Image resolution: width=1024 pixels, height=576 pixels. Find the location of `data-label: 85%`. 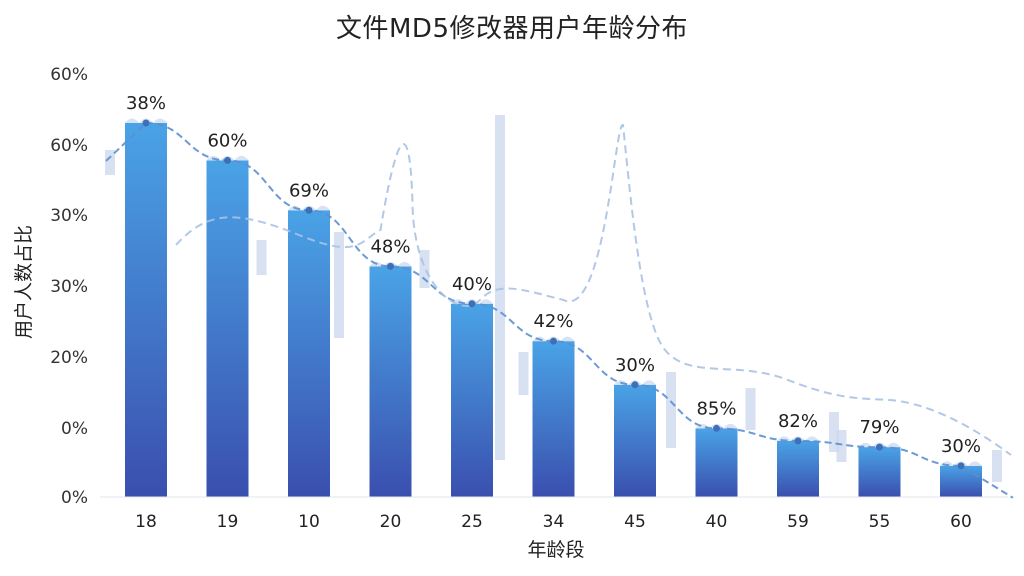

data-label: 85% is located at coordinates (716, 408).